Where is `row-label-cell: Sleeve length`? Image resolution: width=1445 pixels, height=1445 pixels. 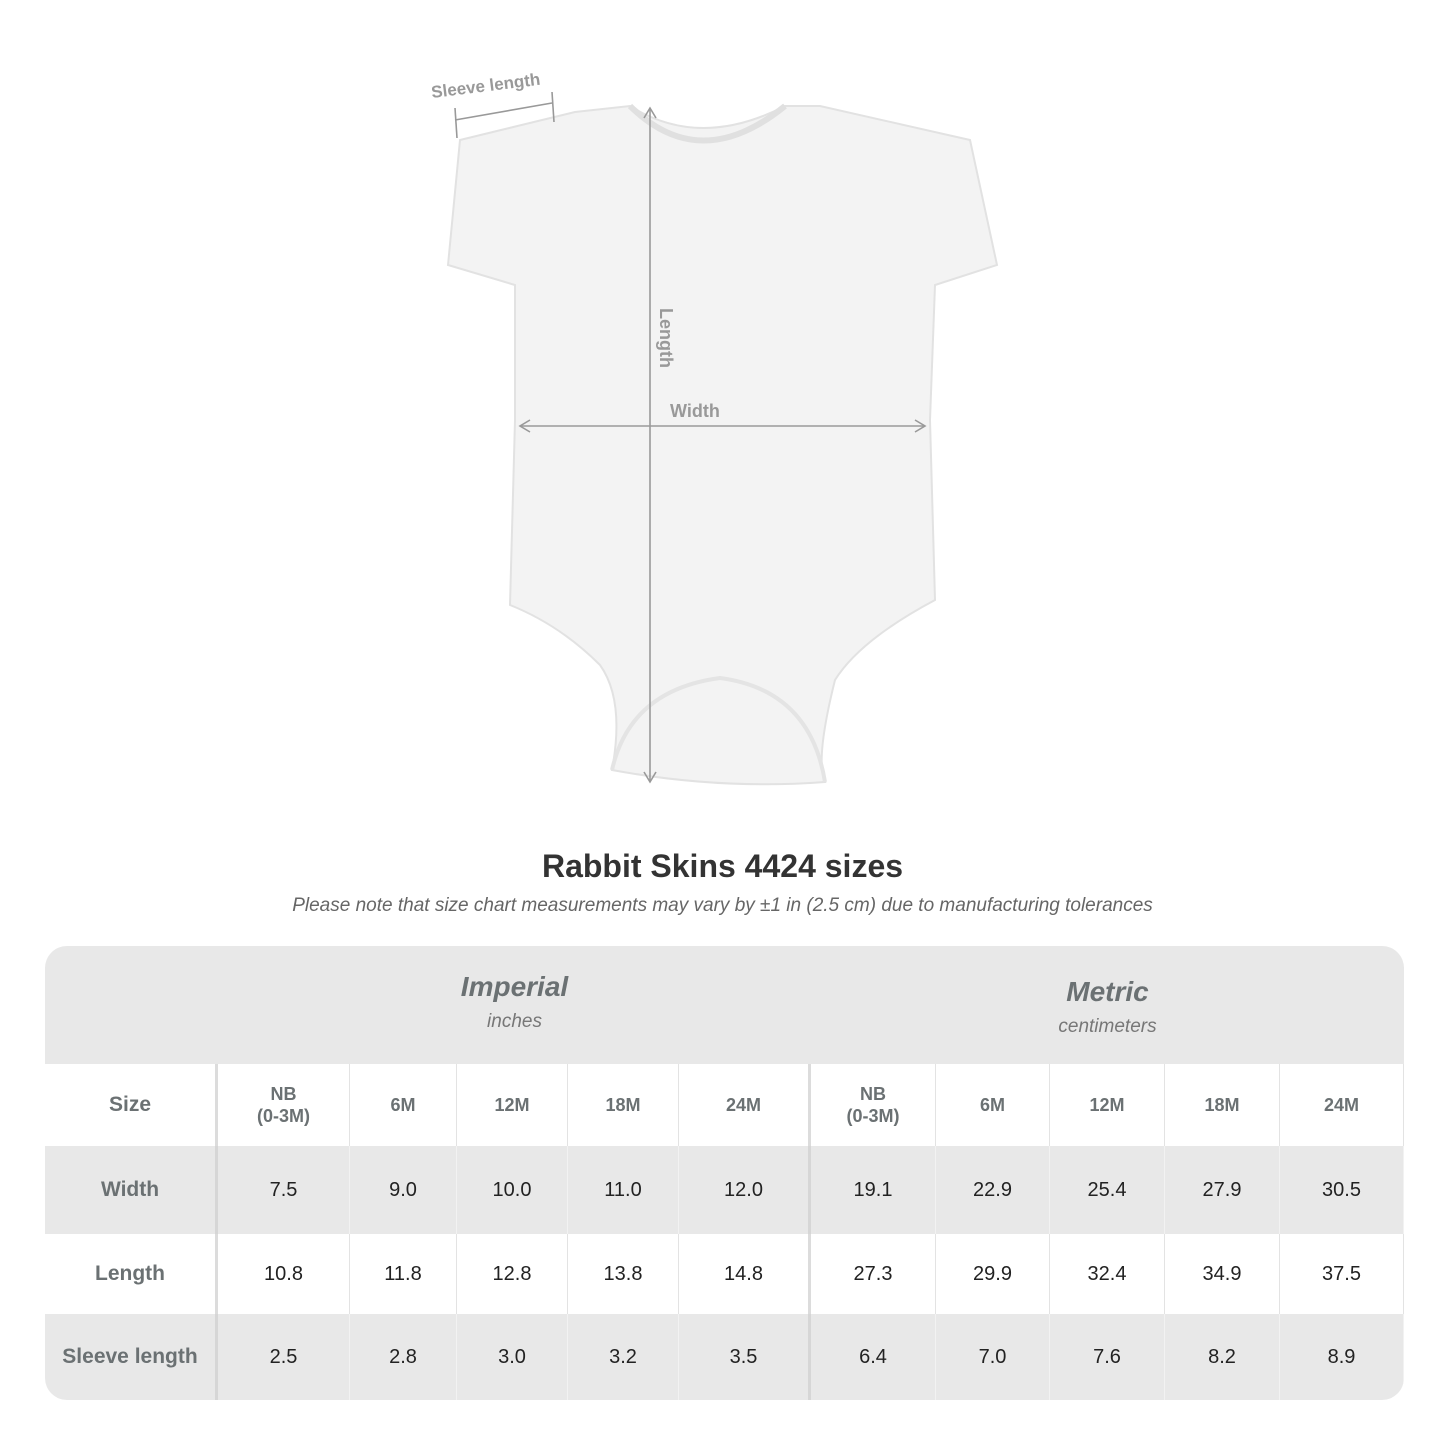
row-label-cell: Sleeve length is located at coordinates (131, 1357).